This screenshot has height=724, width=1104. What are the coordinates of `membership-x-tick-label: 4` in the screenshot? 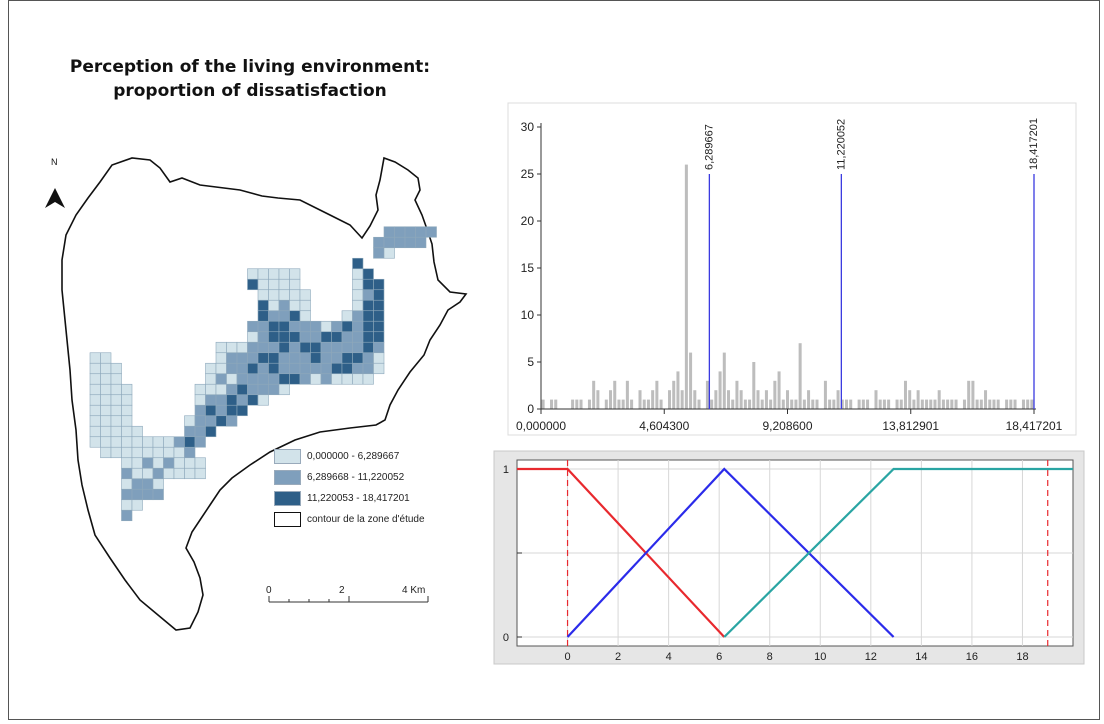 It's located at (669, 657).